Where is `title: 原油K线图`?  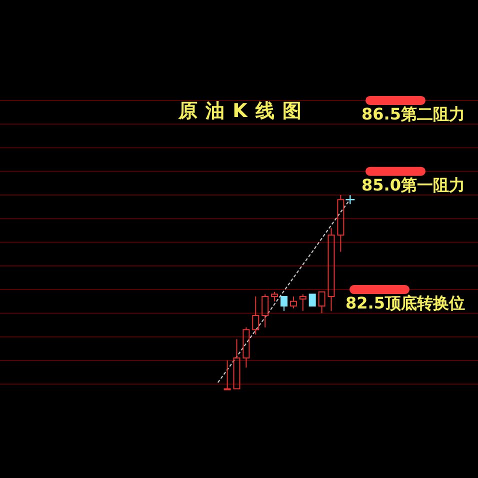 title: 原油K线图 is located at coordinates (244, 111).